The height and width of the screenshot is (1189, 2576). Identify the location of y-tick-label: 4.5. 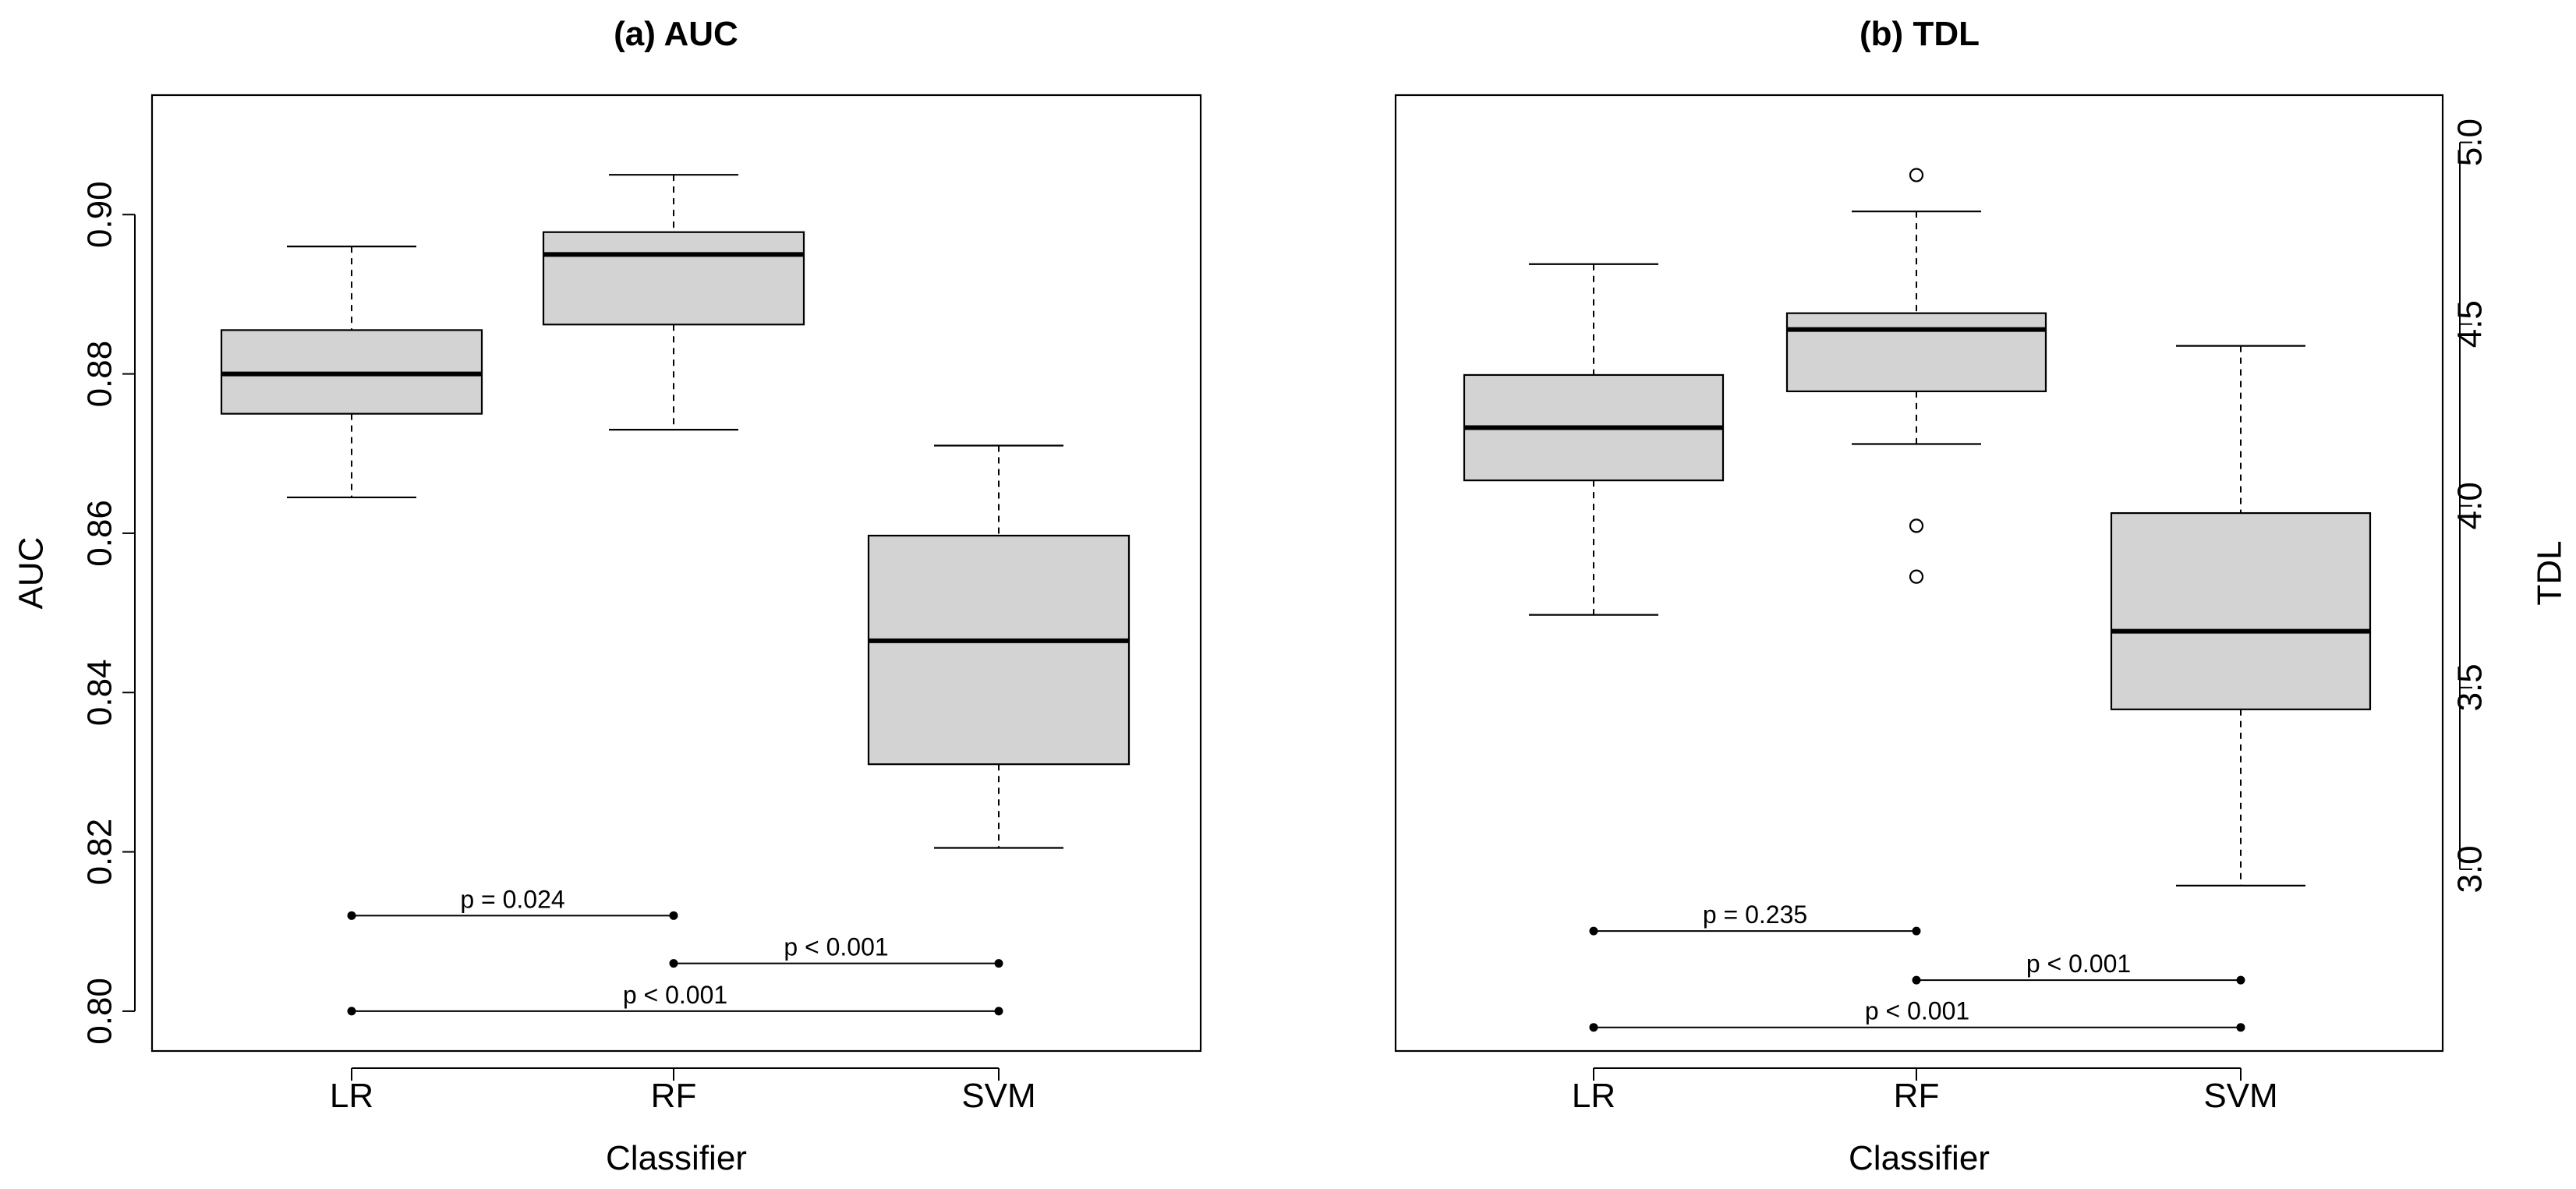
(2470, 324).